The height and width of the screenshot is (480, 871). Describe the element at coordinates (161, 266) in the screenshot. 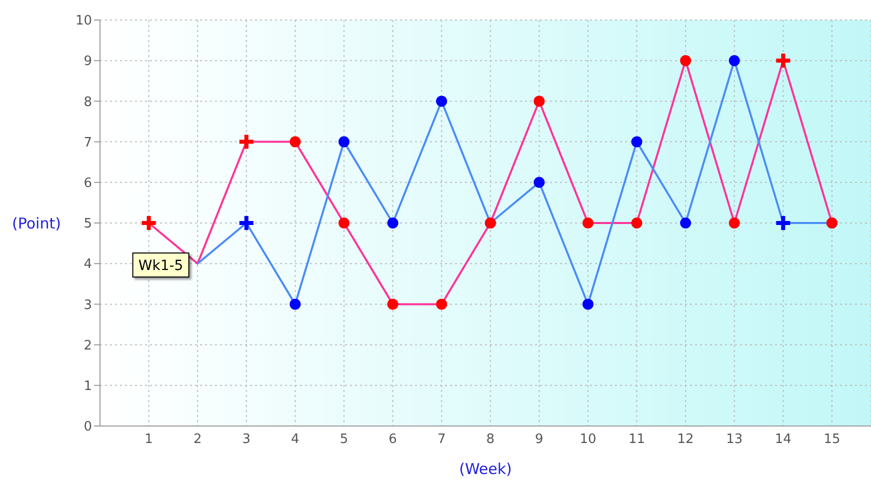

I see `annotation: Wk1-5` at that location.